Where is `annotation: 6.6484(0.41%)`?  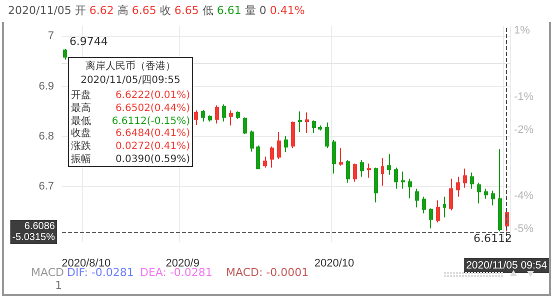 annotation: 6.6484(0.41%) is located at coordinates (152, 134).